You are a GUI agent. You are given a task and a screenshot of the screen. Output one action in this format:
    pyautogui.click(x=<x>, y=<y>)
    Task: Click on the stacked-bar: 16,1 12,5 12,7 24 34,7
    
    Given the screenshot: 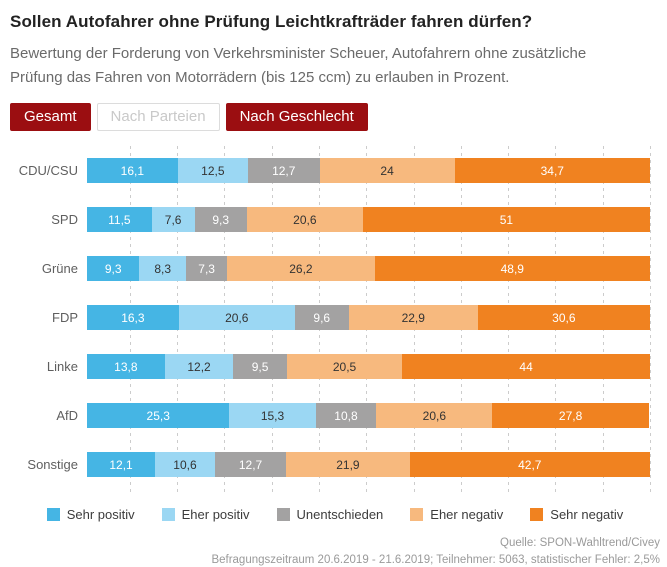 What is the action you would take?
    pyautogui.click(x=368, y=170)
    